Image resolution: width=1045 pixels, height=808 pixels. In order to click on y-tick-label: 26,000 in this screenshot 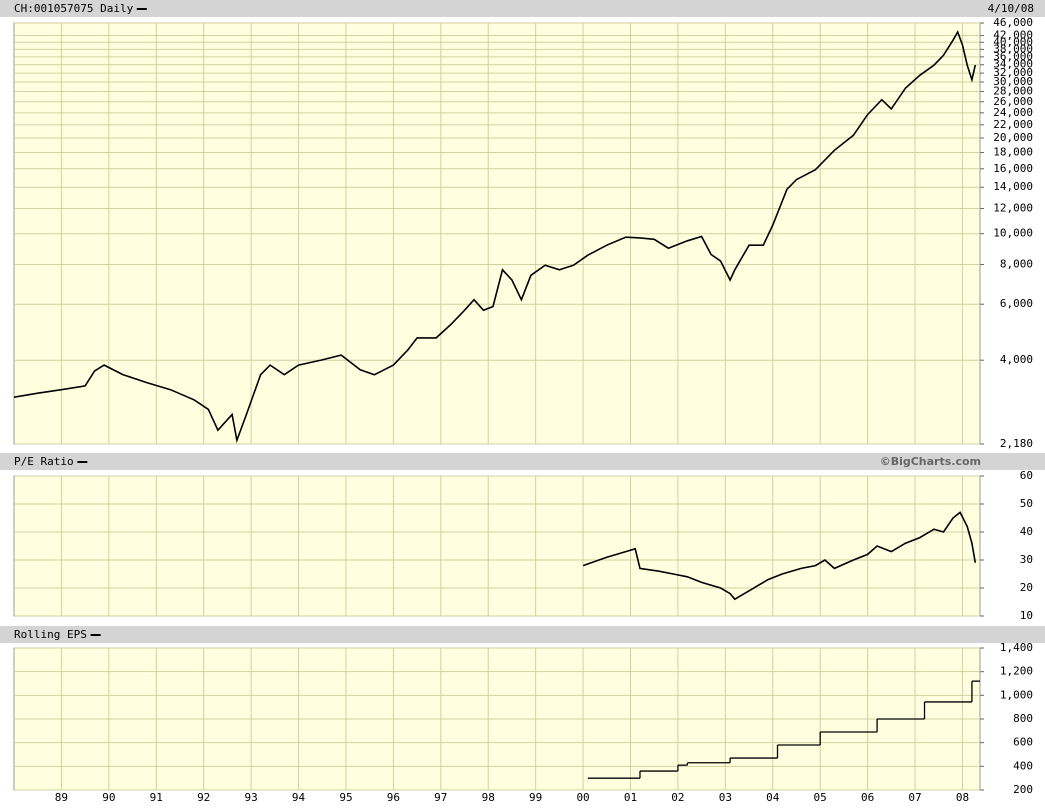, I will do `click(1013, 101)`.